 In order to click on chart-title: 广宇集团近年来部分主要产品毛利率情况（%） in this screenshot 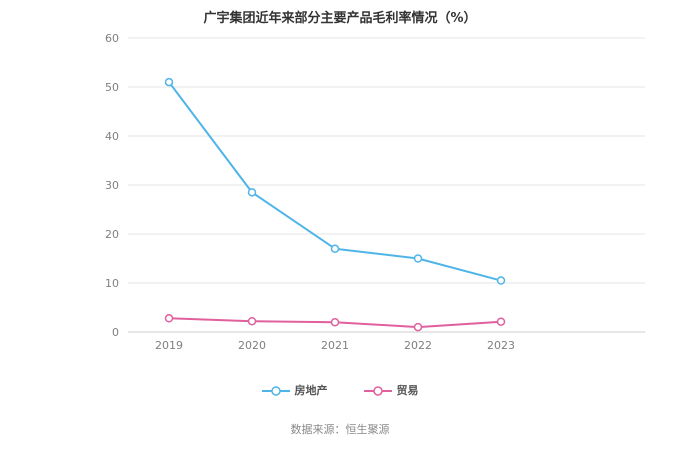, I will do `click(340, 18)`.